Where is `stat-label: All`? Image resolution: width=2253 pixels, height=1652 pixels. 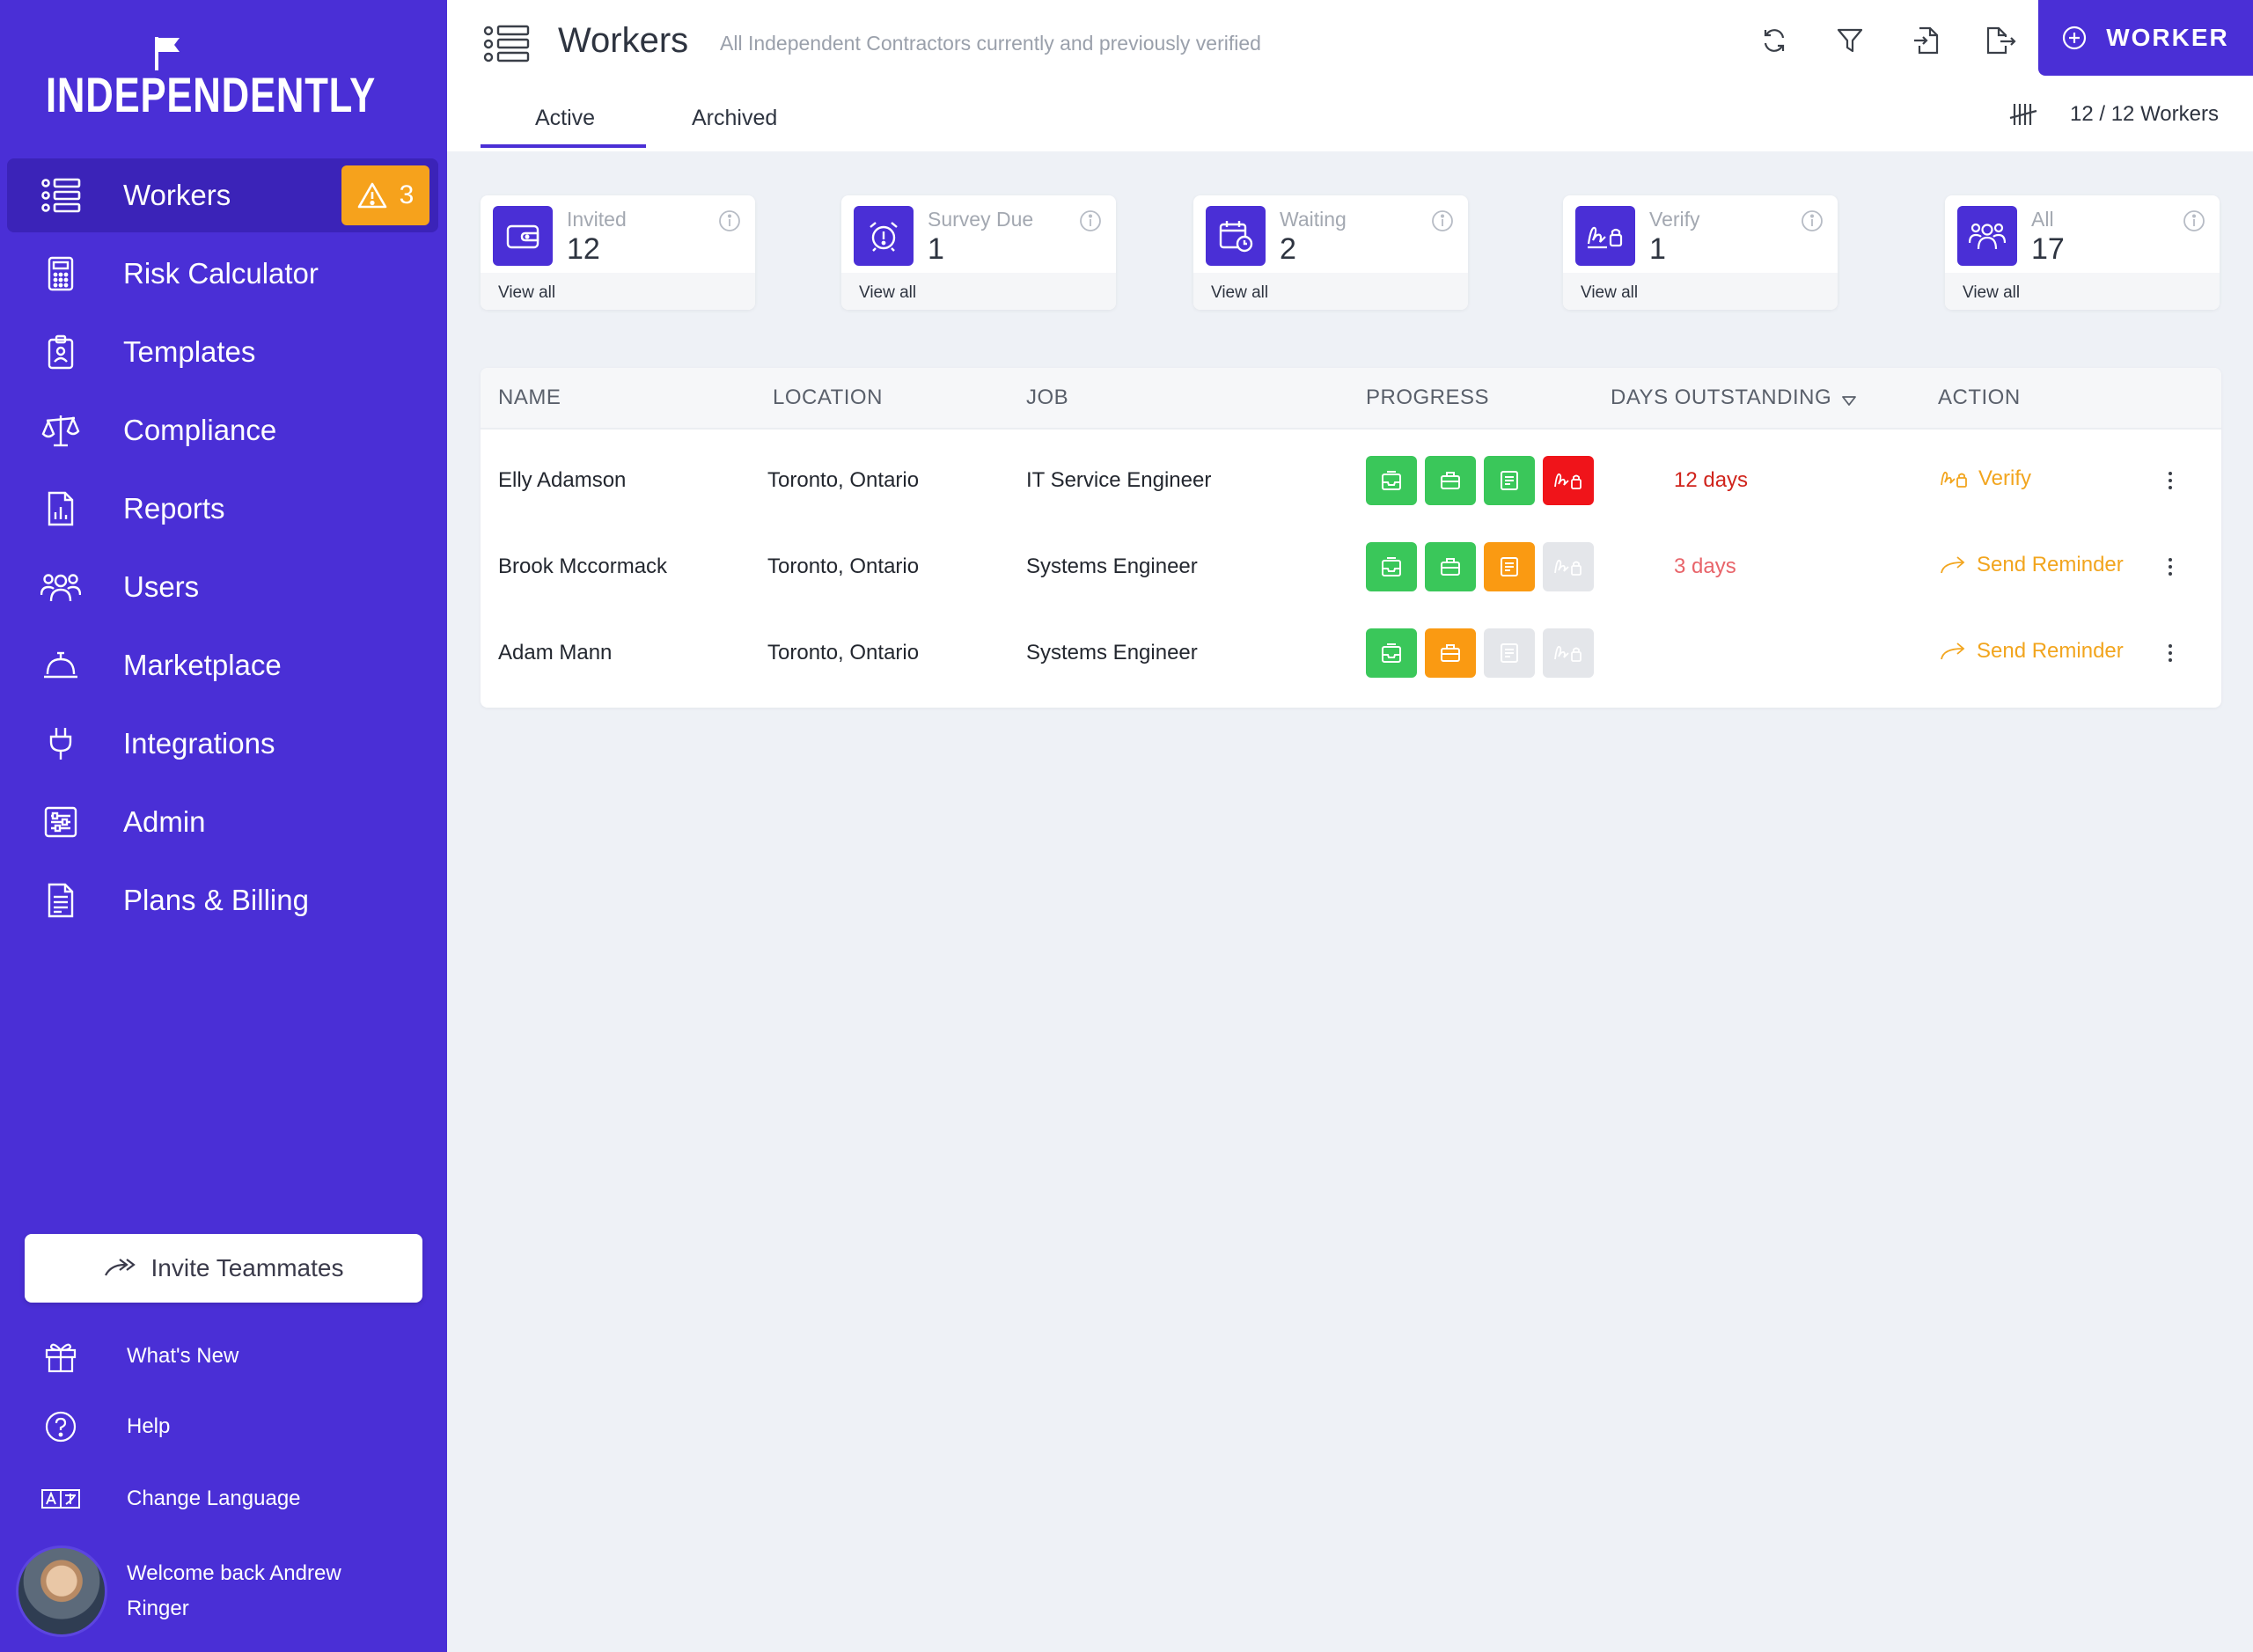 stat-label: All is located at coordinates (2042, 219).